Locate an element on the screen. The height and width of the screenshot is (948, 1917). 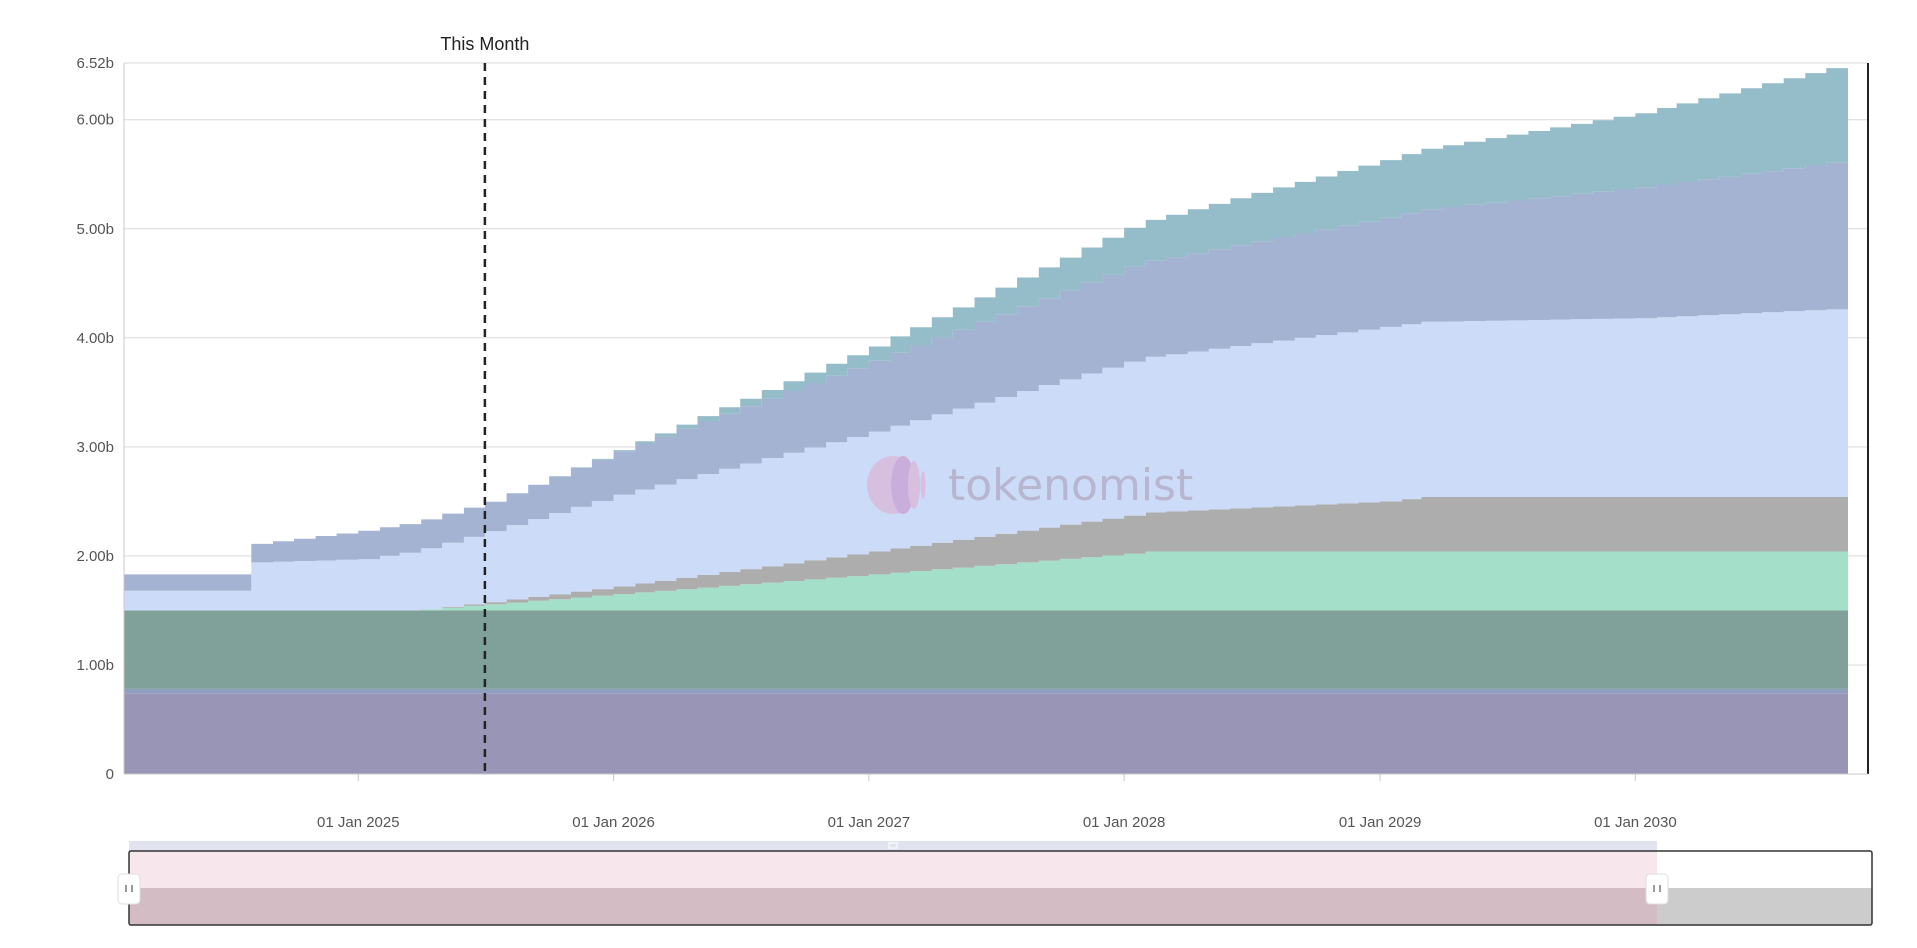
navigator-scrollbar is located at coordinates (893, 846).